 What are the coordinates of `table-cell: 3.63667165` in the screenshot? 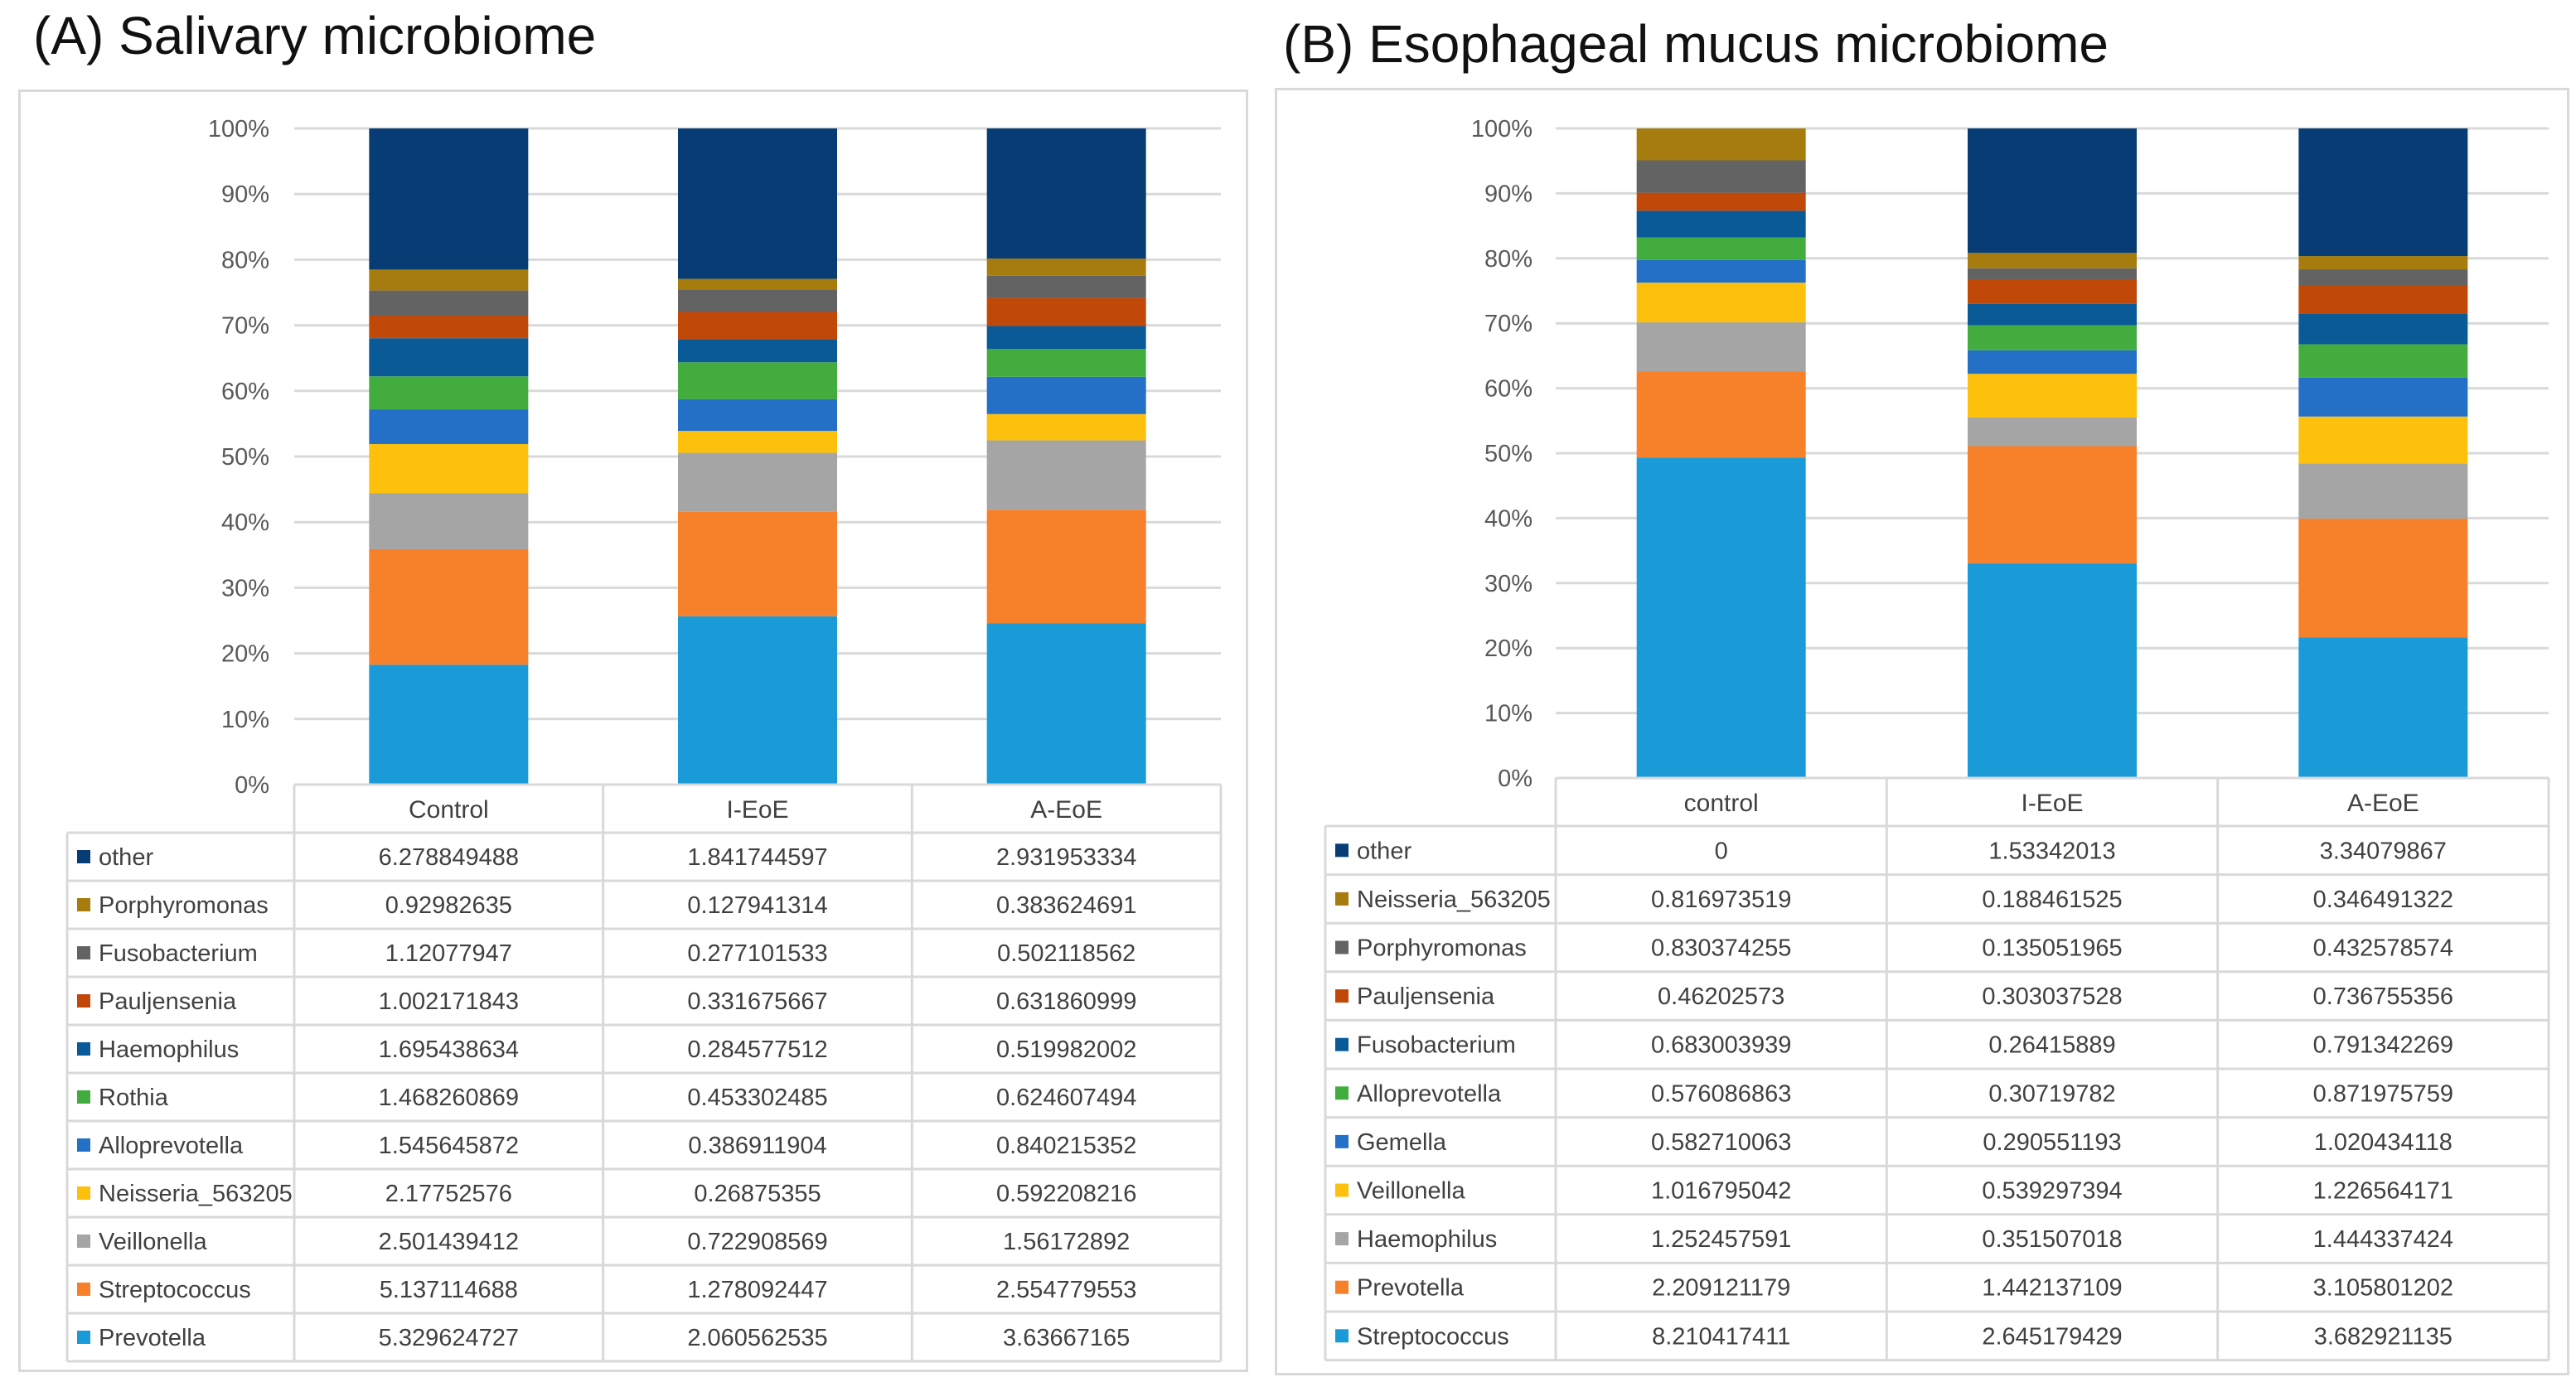 It's located at (1066, 1338).